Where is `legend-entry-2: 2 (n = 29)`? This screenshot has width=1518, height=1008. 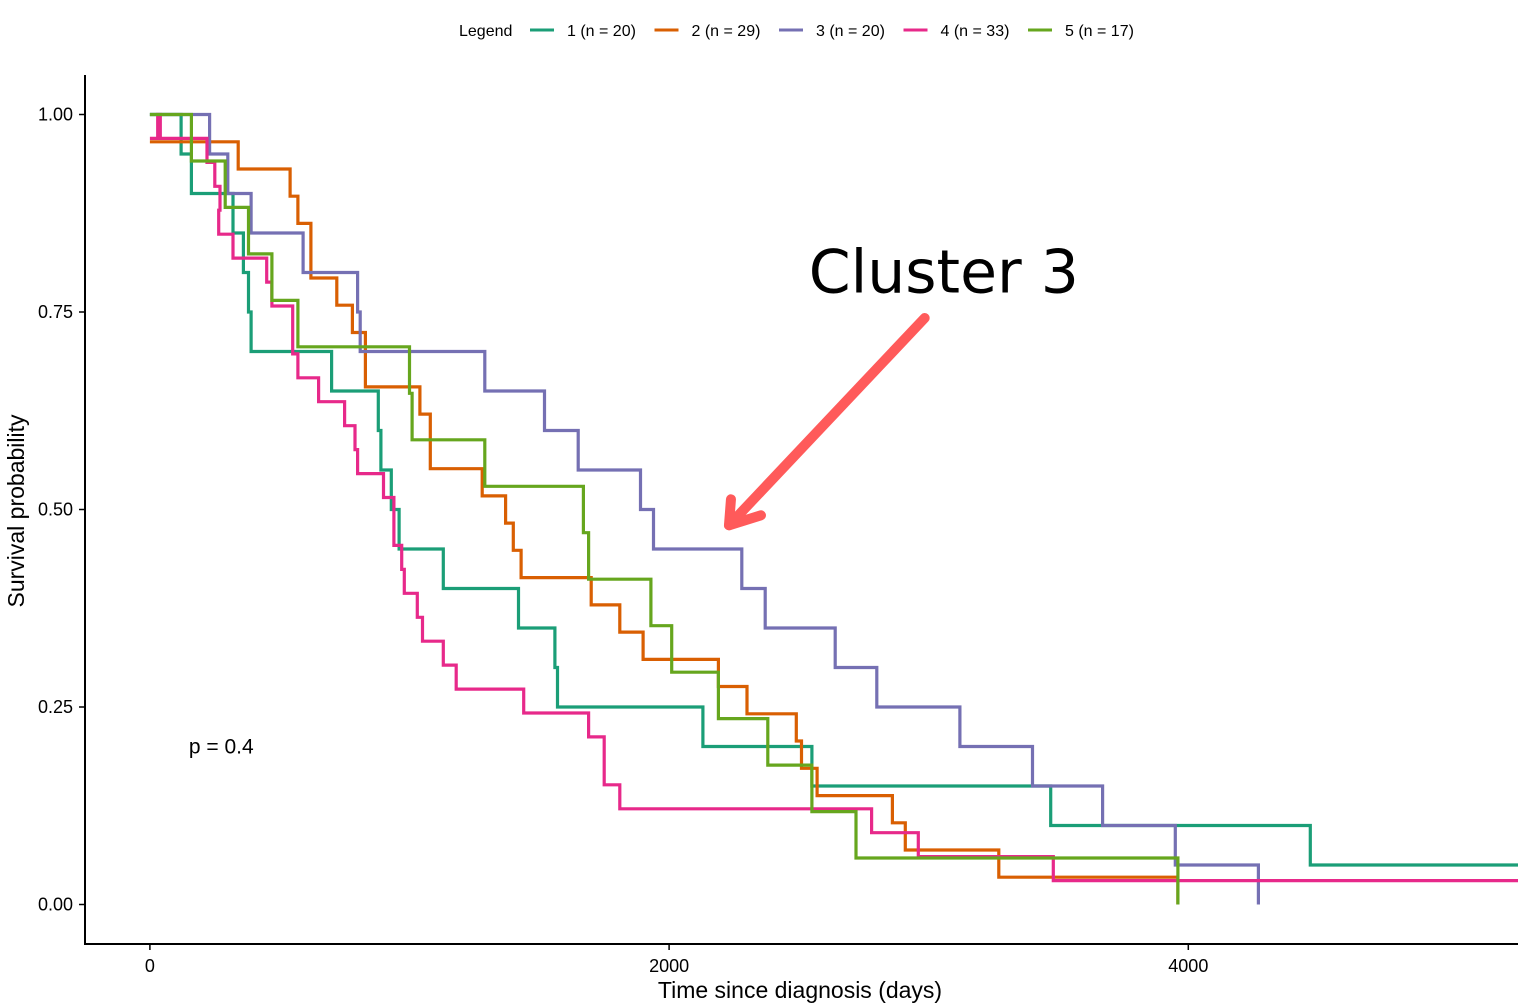 legend-entry-2: 2 (n = 29) is located at coordinates (726, 31).